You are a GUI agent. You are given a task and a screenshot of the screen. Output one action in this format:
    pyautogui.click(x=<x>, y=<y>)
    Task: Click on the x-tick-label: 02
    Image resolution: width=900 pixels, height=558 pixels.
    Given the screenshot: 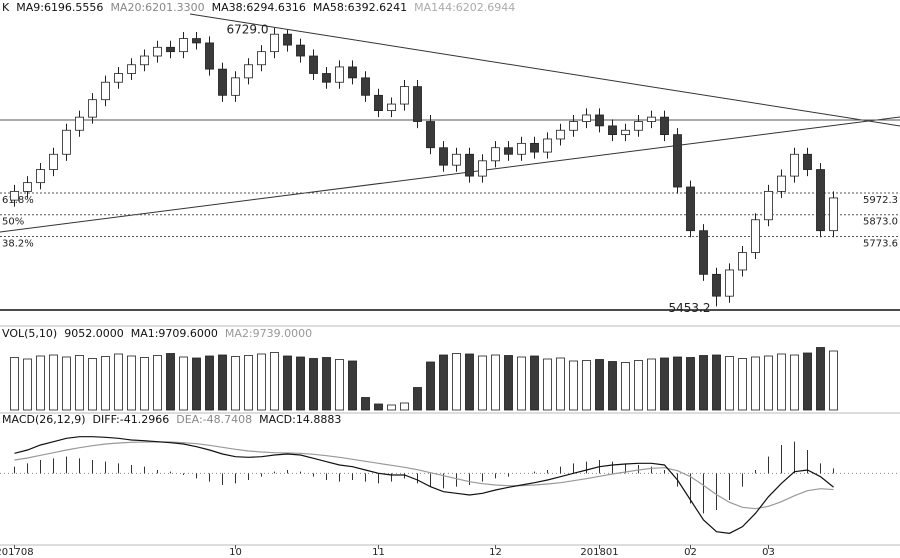 What is the action you would take?
    pyautogui.click(x=690, y=552)
    